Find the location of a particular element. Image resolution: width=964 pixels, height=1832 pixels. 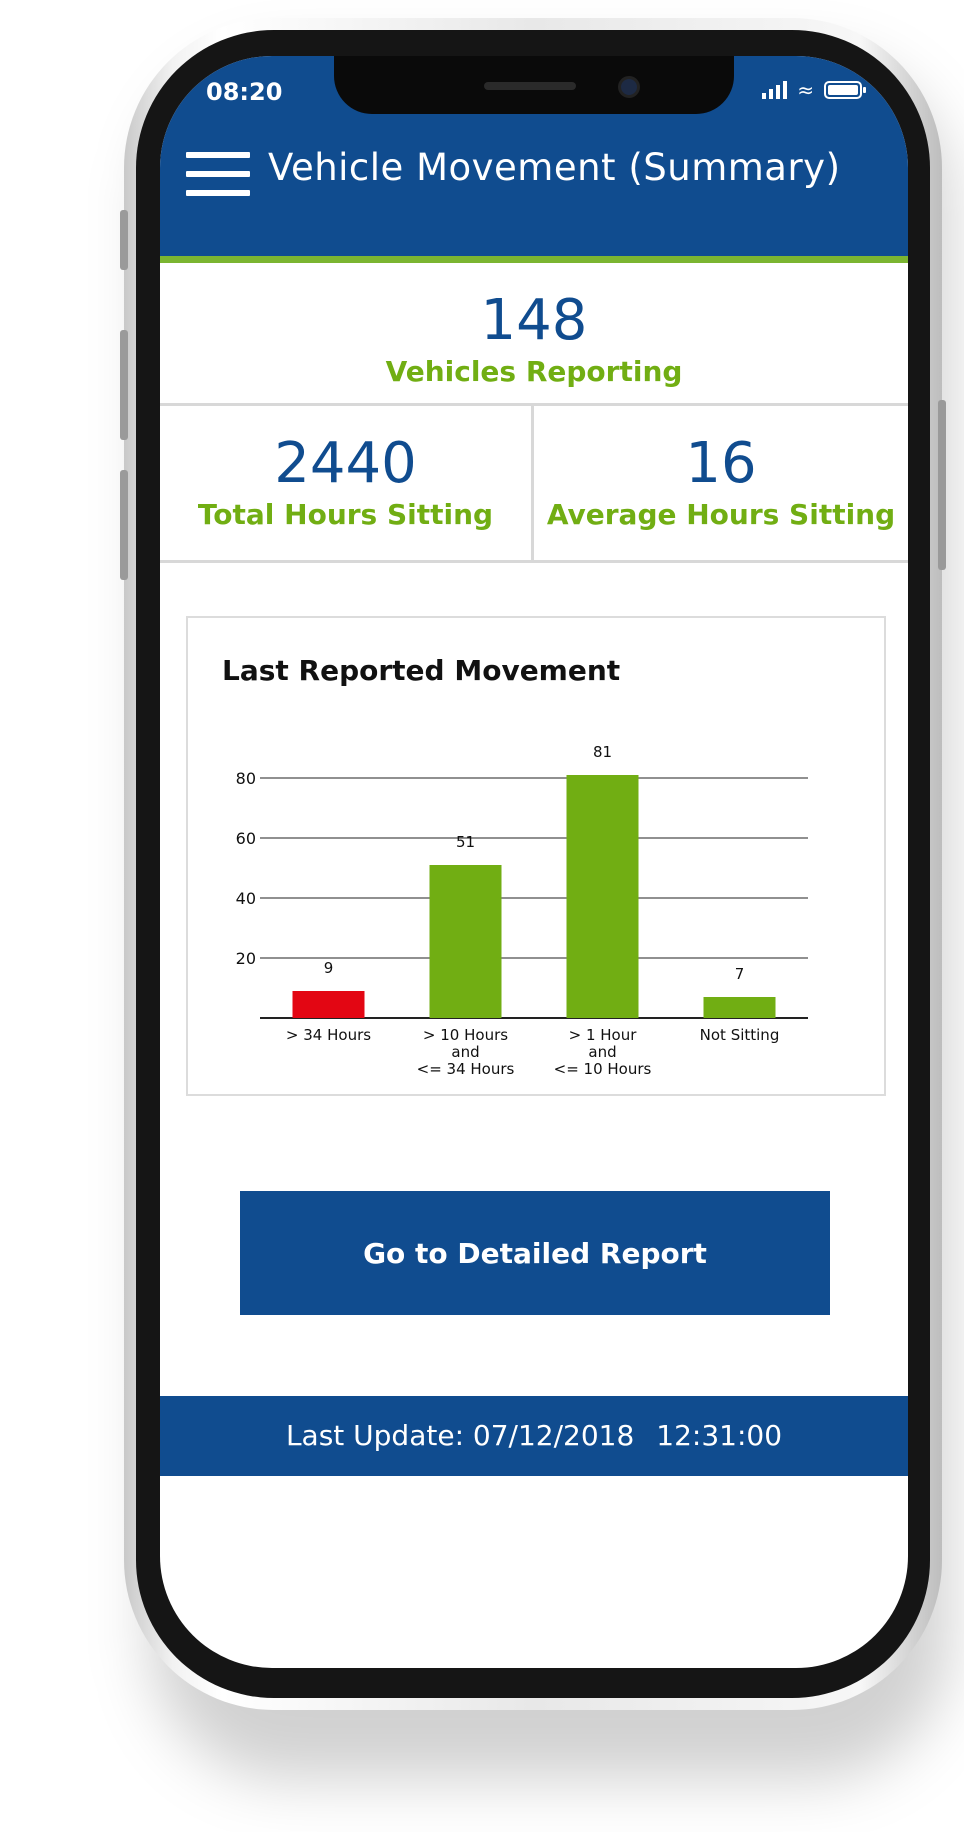

kpi-vehicles-reporting: 148 Vehicles Reporting is located at coordinates (534, 334).